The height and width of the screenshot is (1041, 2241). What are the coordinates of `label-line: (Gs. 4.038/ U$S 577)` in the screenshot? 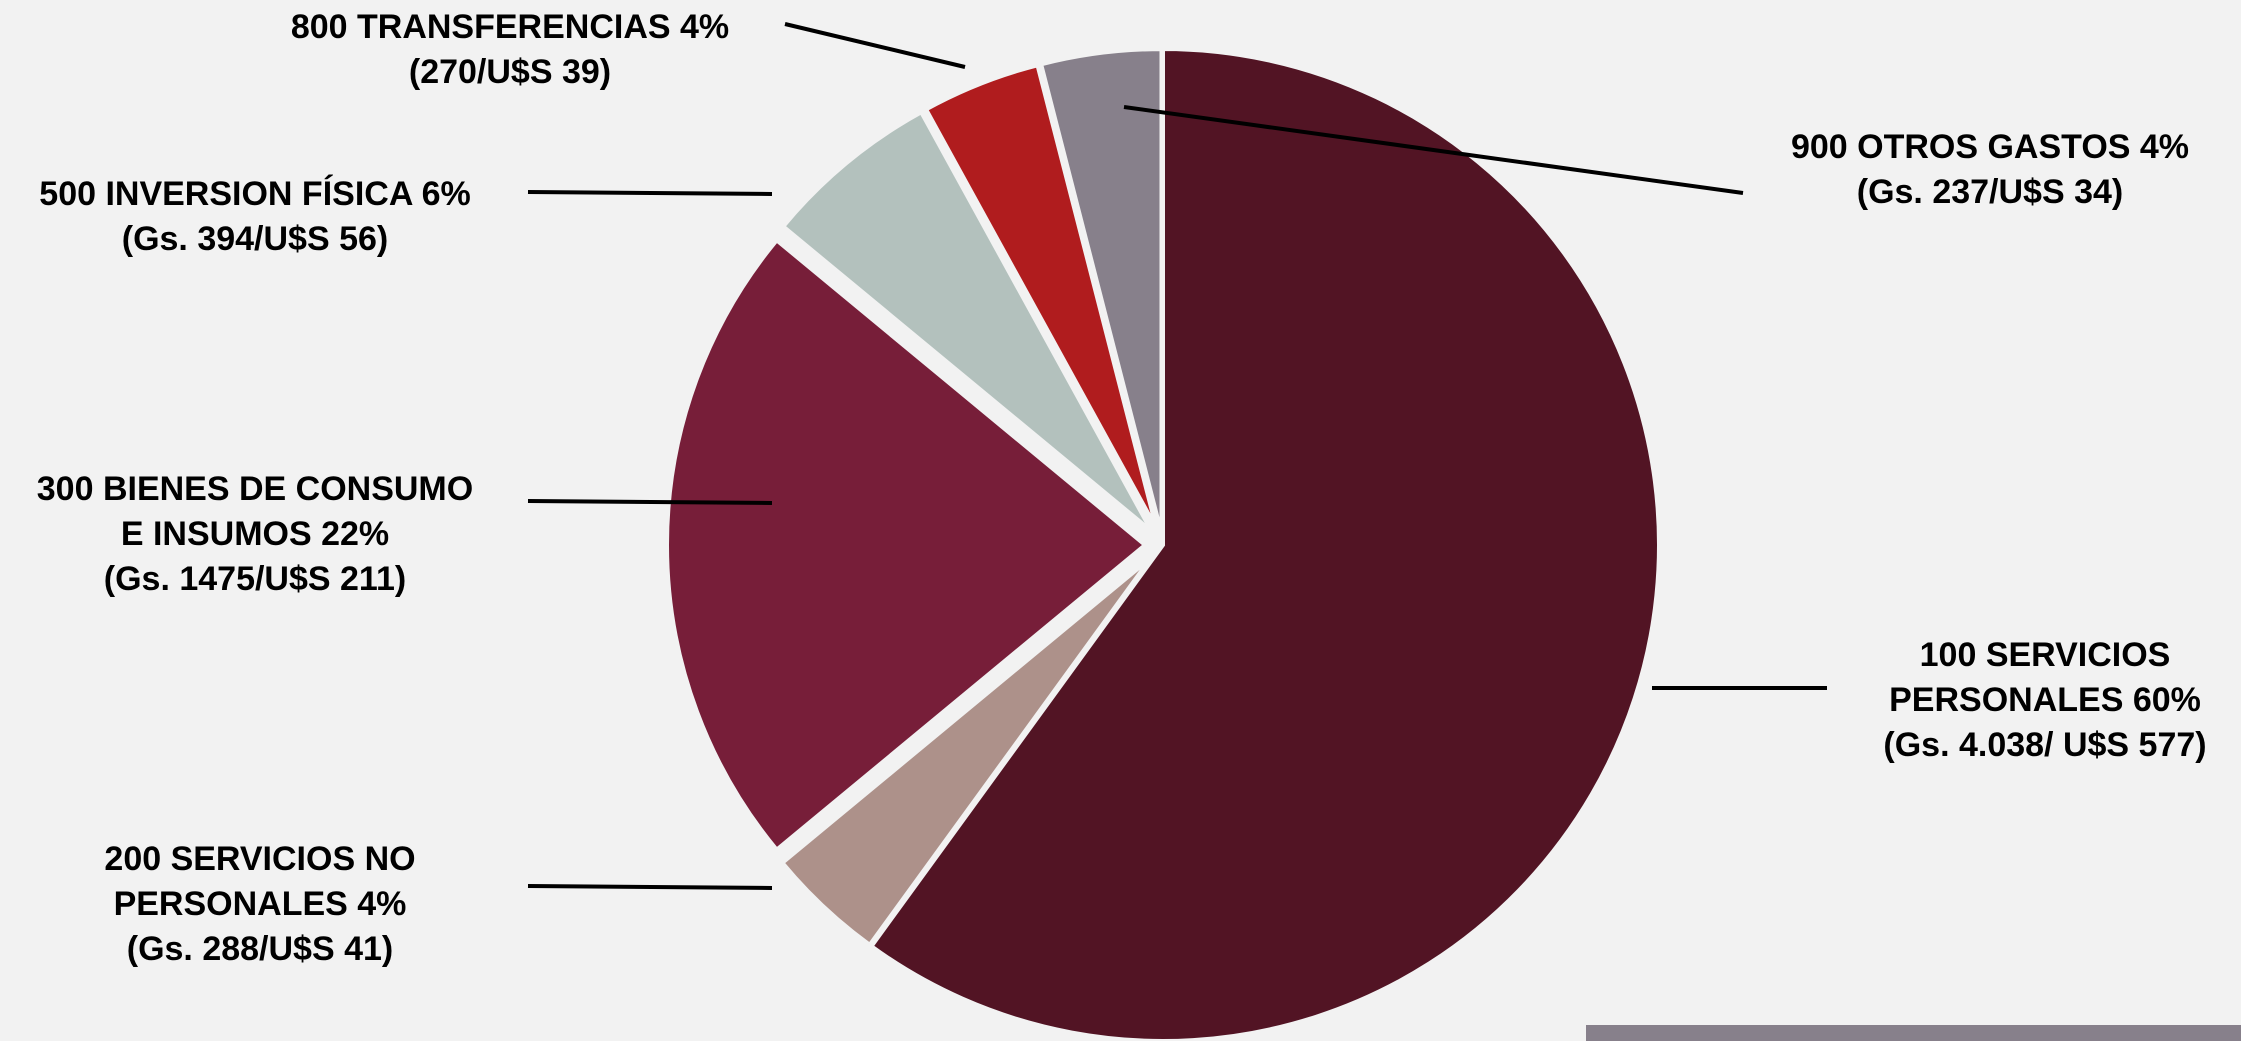 It's located at (2045, 745).